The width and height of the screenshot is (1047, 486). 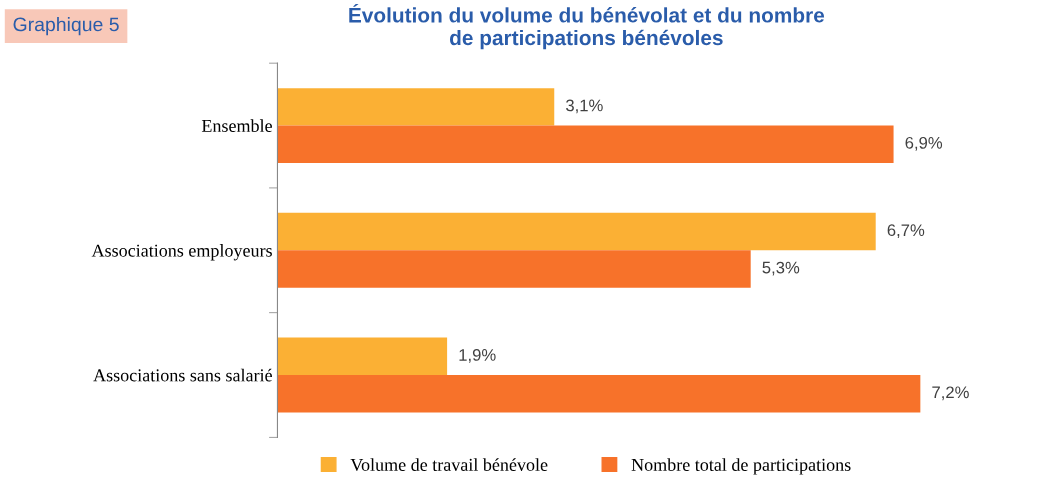 What do you see at coordinates (477, 355) in the screenshot?
I see `data-label: 1,9%` at bounding box center [477, 355].